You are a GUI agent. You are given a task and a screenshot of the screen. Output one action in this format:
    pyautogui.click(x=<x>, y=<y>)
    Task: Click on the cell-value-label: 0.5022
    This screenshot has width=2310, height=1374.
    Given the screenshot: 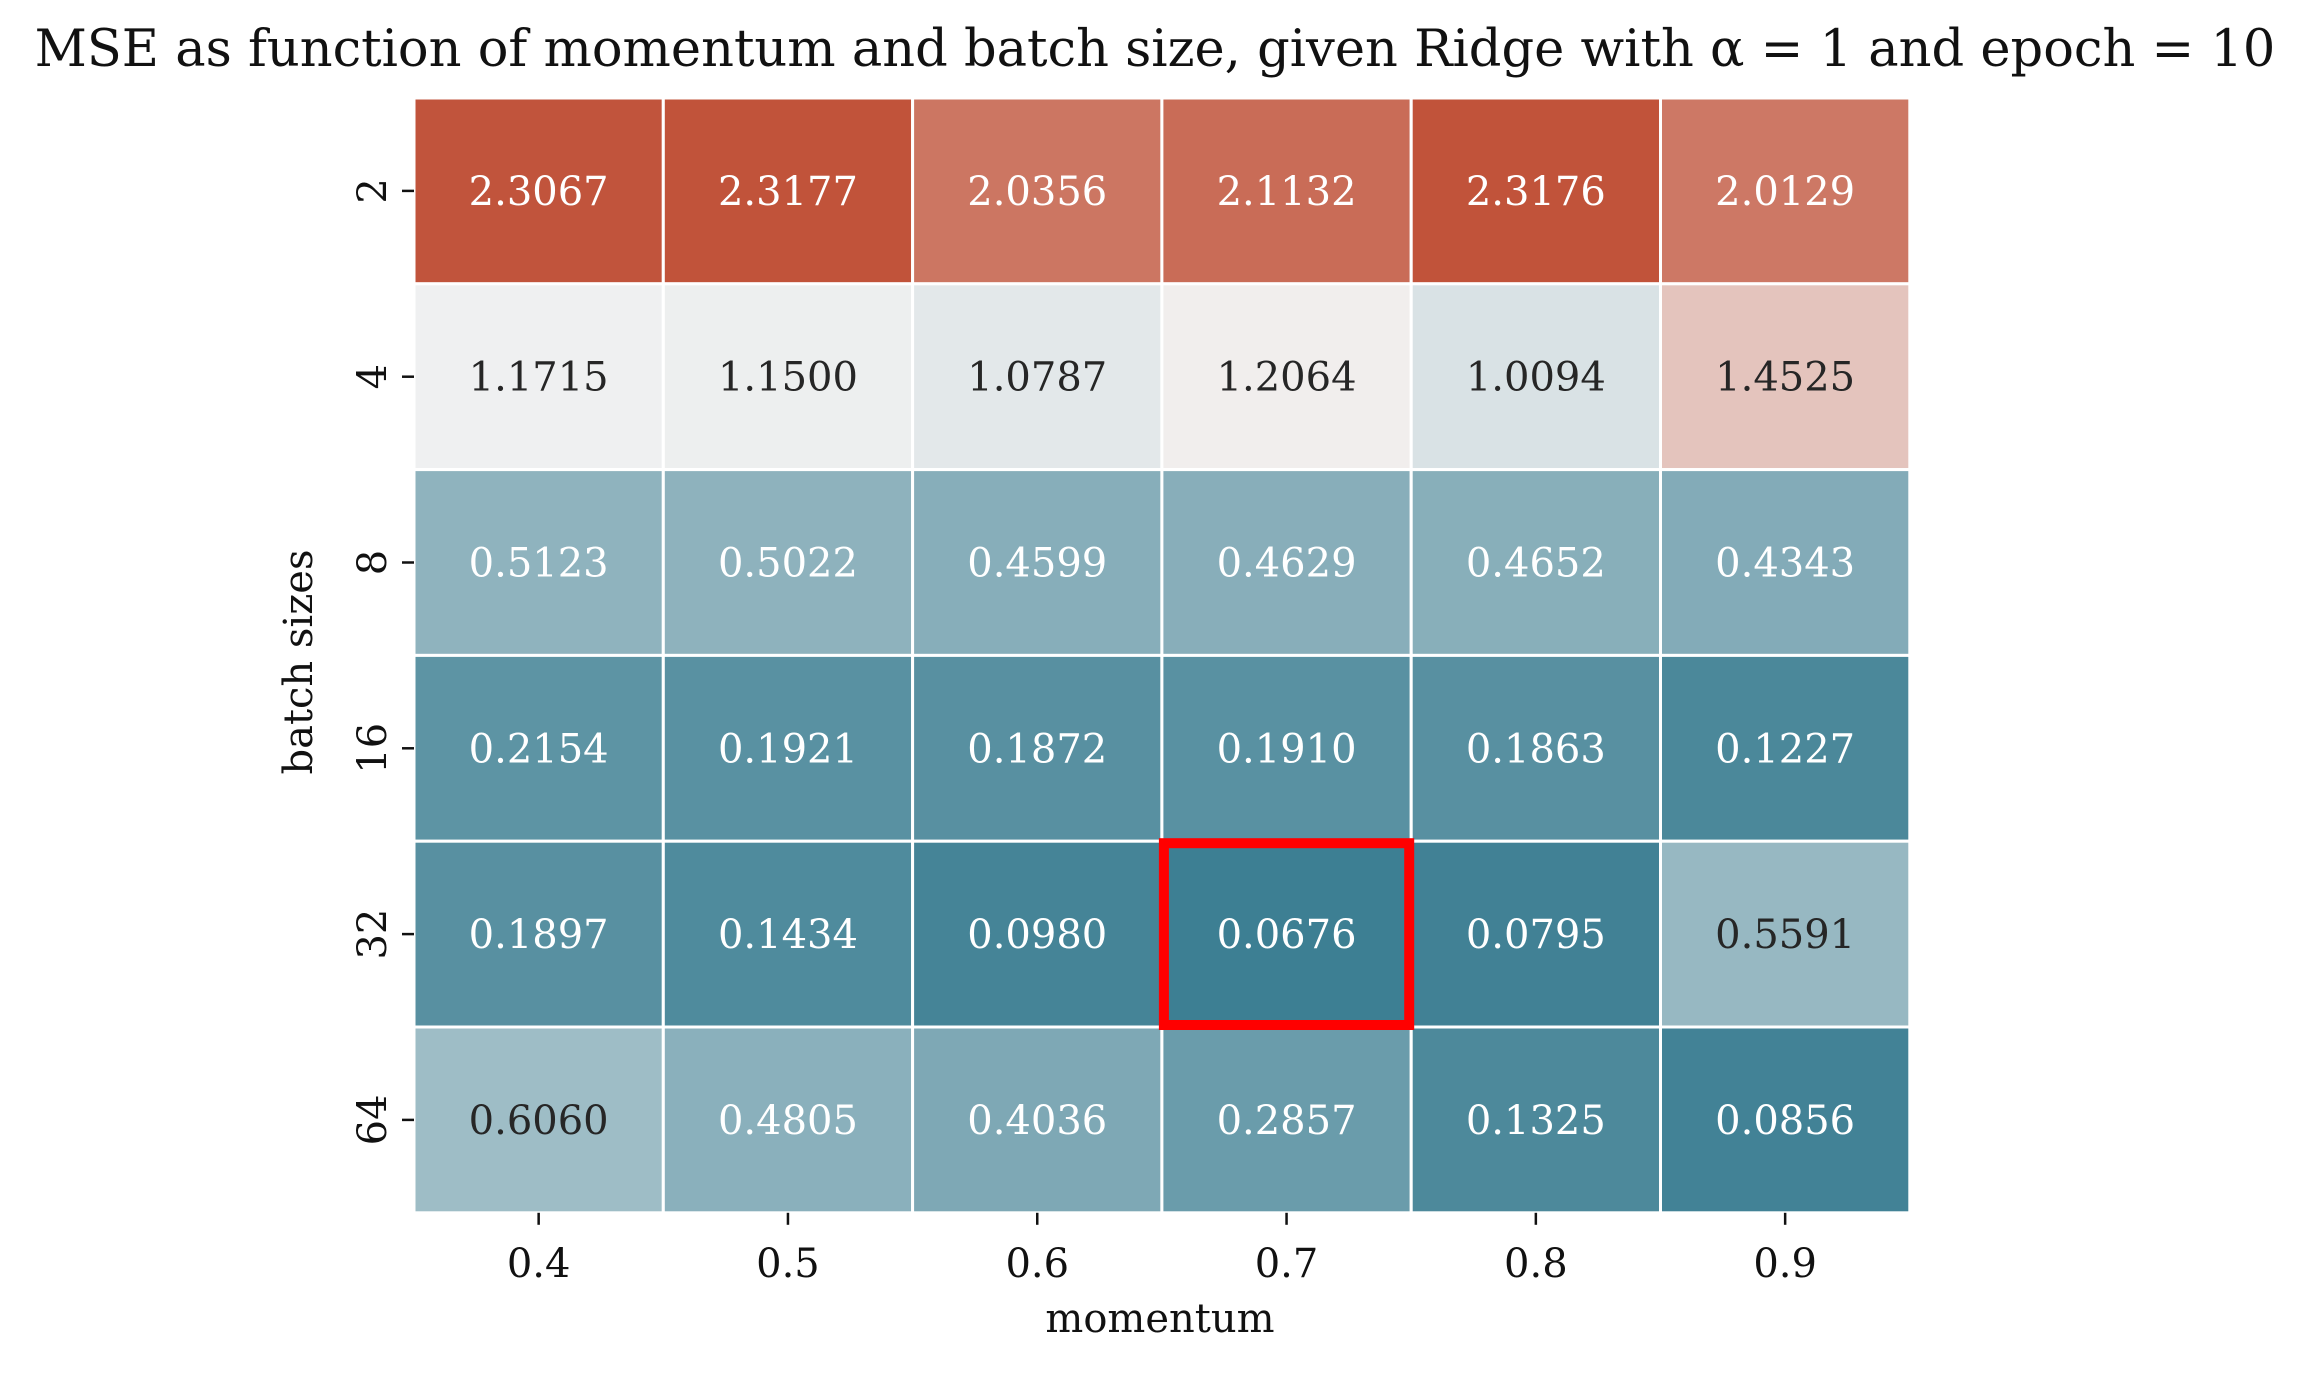 What is the action you would take?
    pyautogui.click(x=788, y=564)
    